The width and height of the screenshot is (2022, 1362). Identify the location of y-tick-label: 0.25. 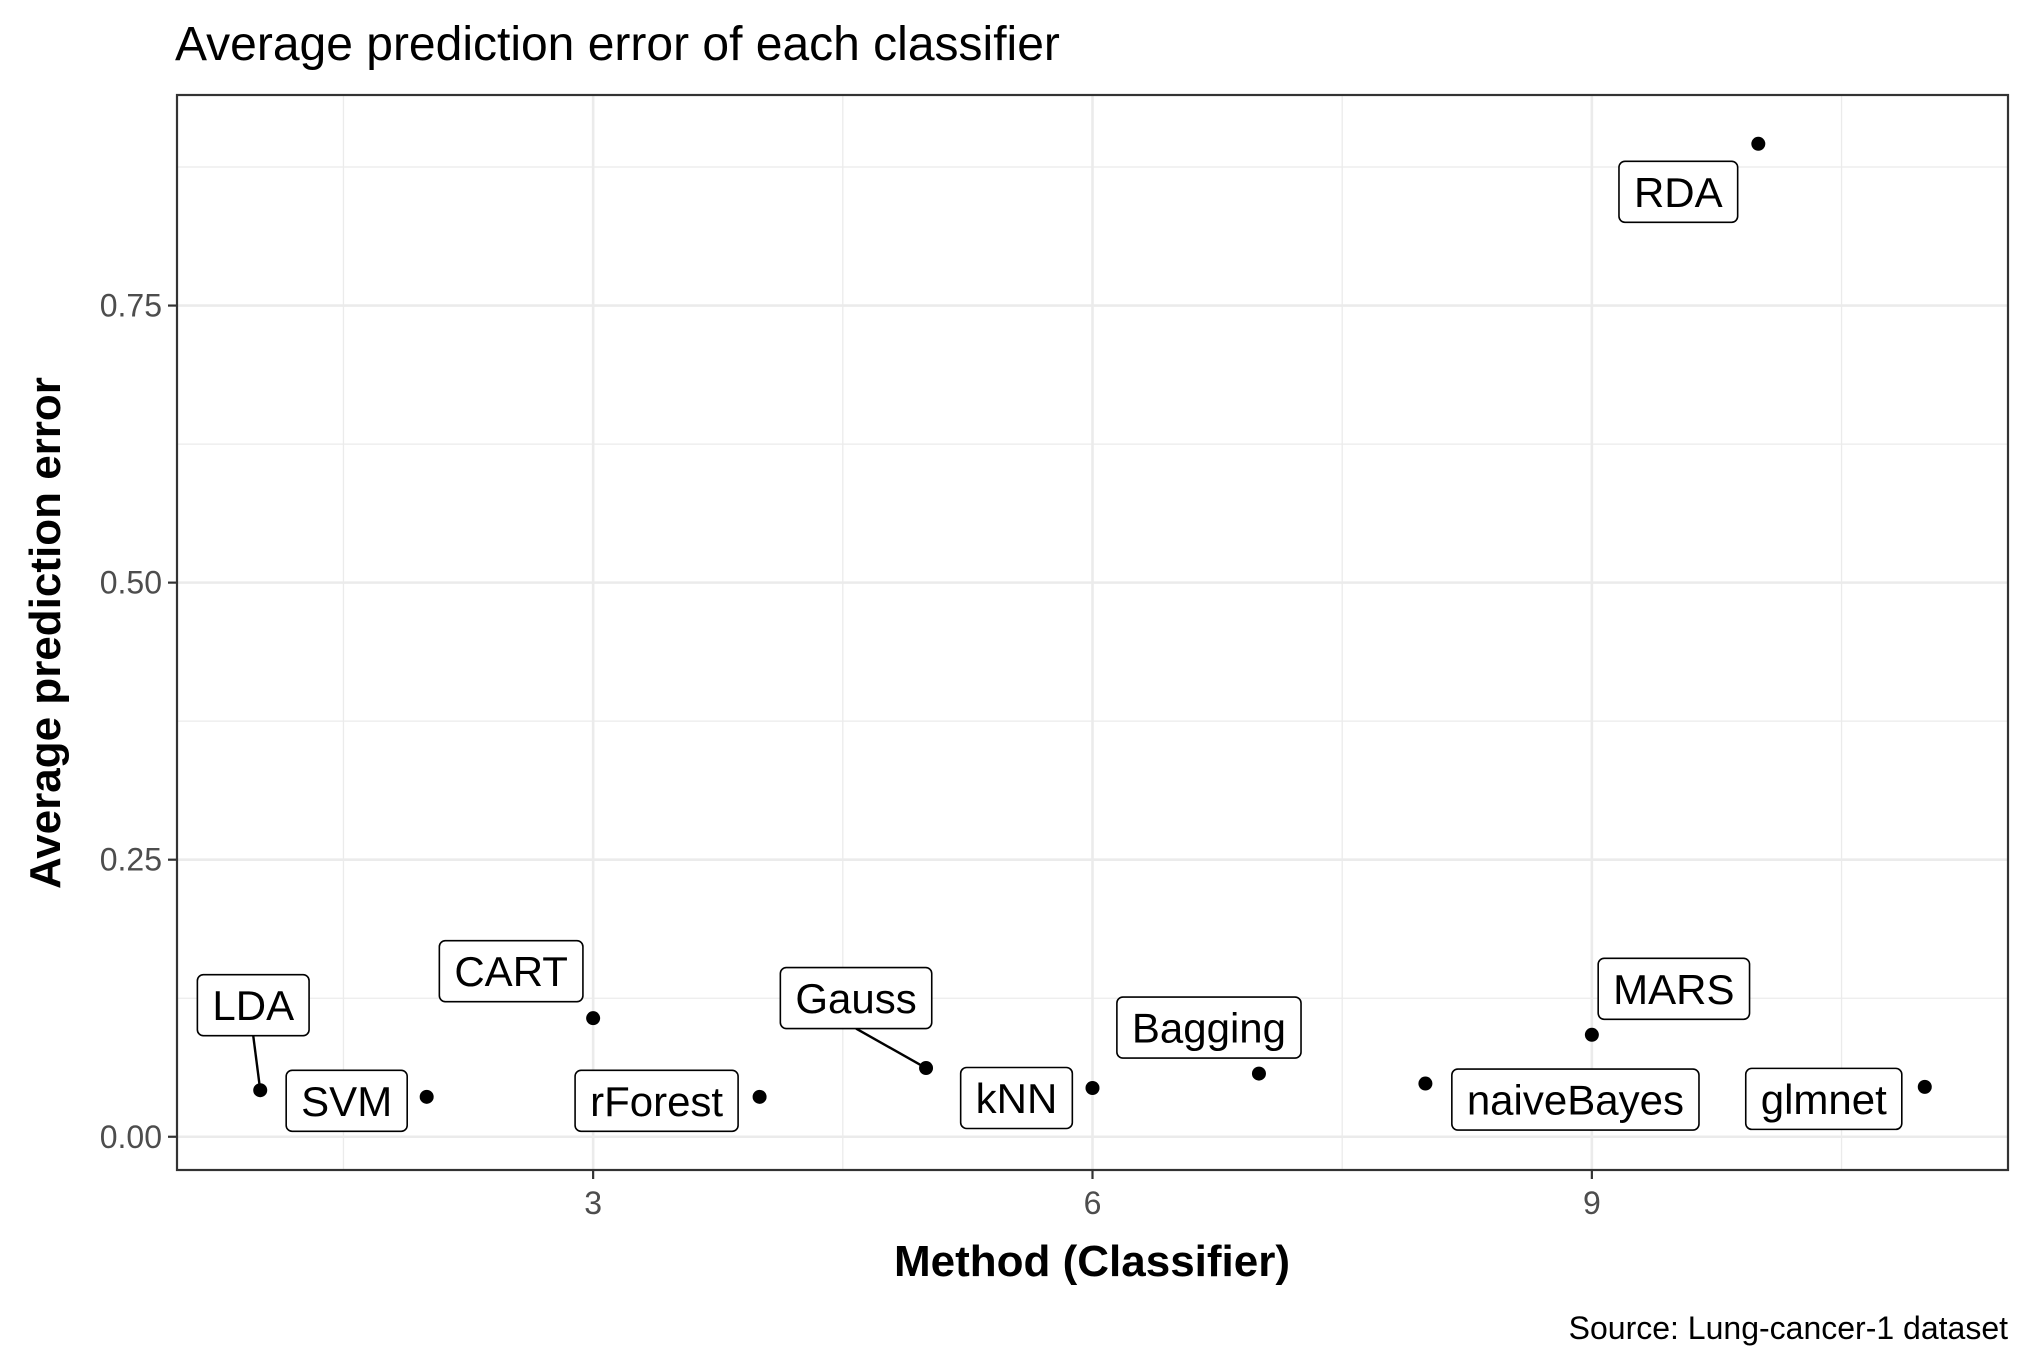
(131, 860).